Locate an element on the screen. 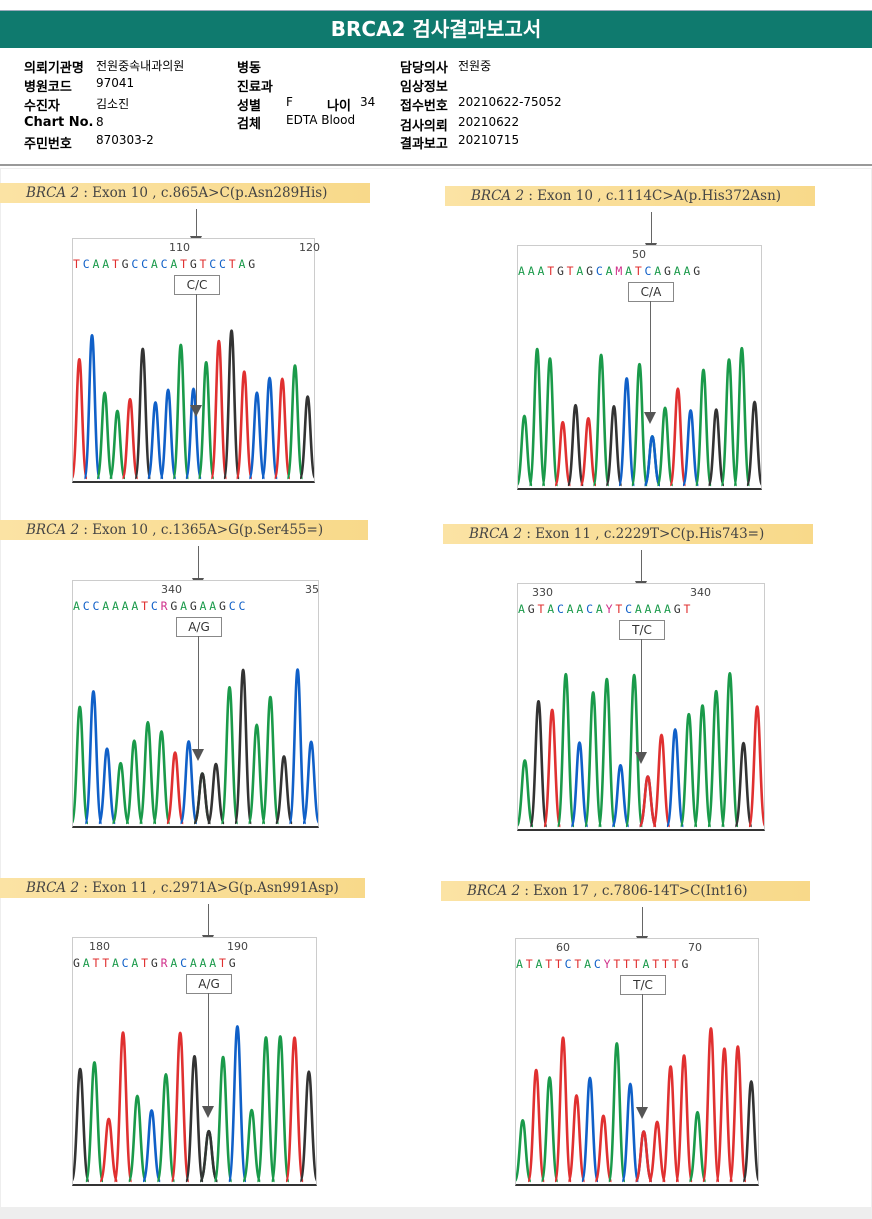 This screenshot has width=872, height=1219. gene-name: BRCA 2 is located at coordinates (496, 534).